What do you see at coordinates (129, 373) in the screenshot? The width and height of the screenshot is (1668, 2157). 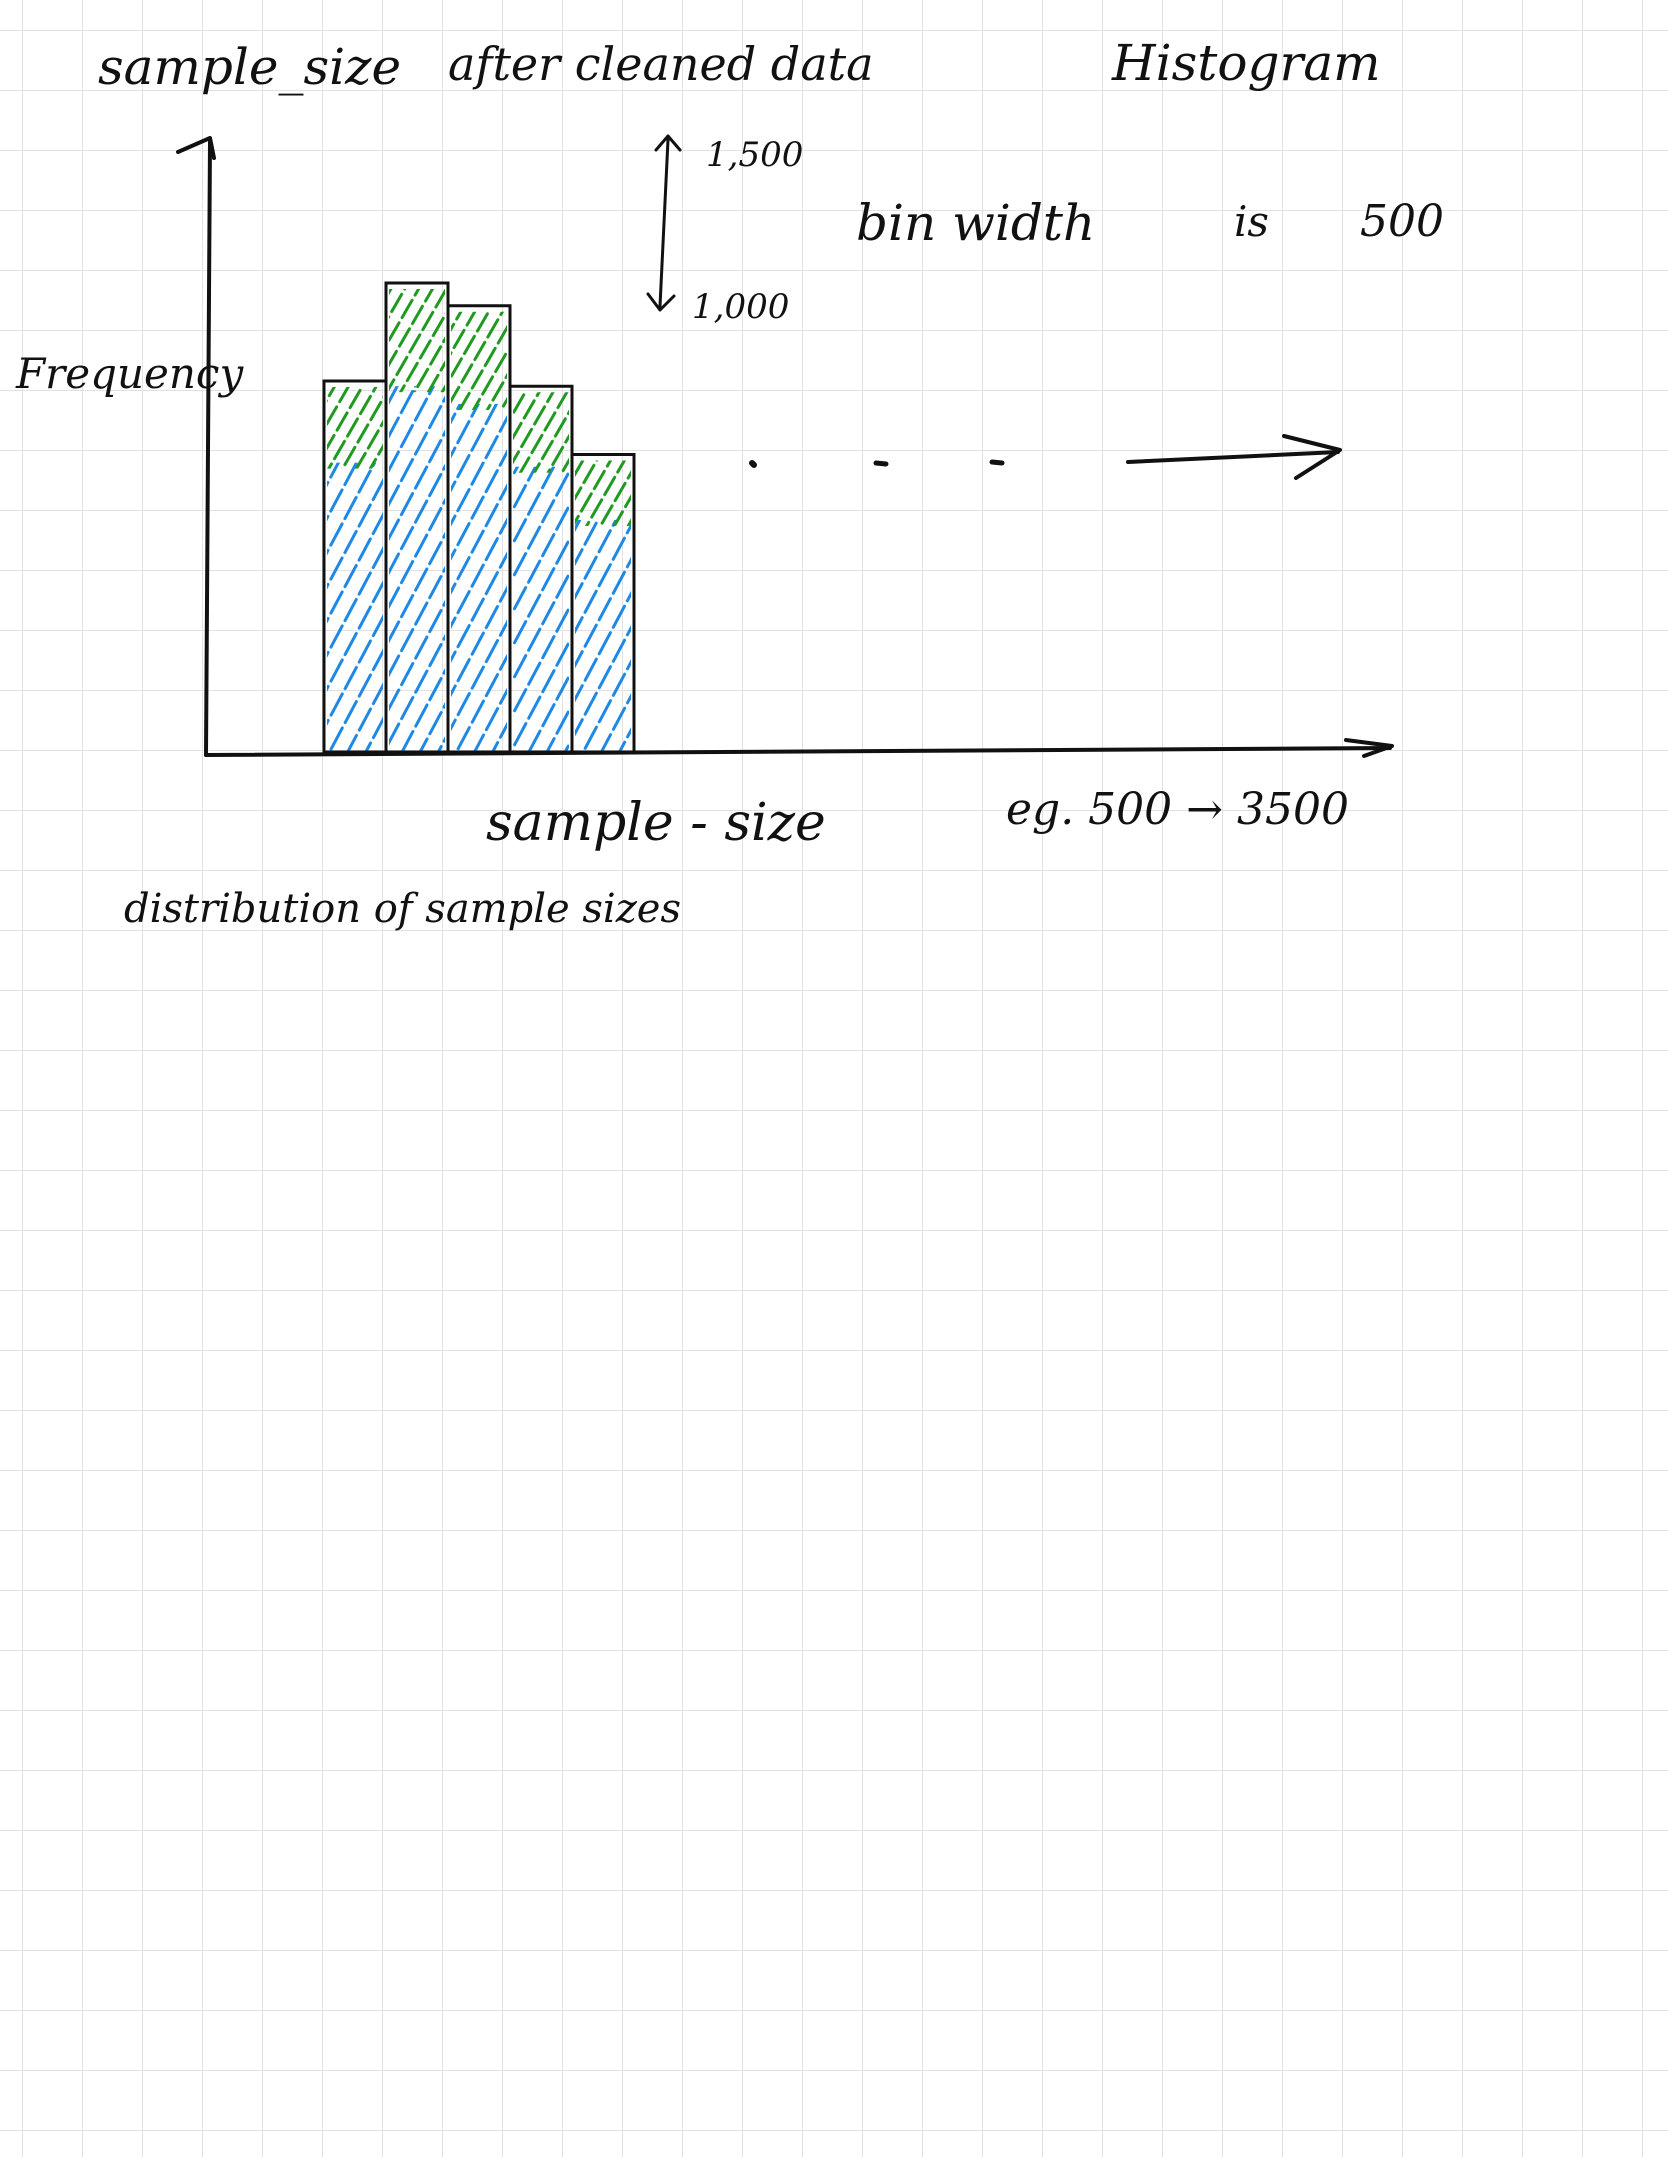 I see `y-axis-label: Frequency` at bounding box center [129, 373].